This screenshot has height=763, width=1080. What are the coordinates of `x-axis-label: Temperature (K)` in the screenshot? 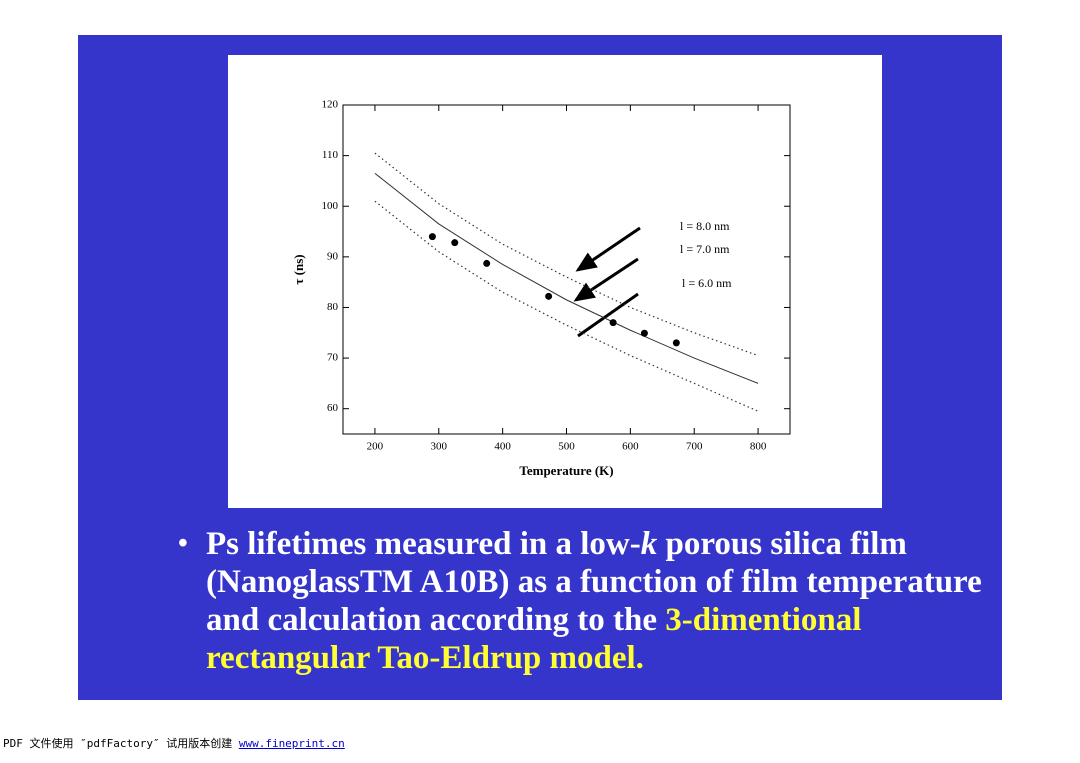 It's located at (566, 470).